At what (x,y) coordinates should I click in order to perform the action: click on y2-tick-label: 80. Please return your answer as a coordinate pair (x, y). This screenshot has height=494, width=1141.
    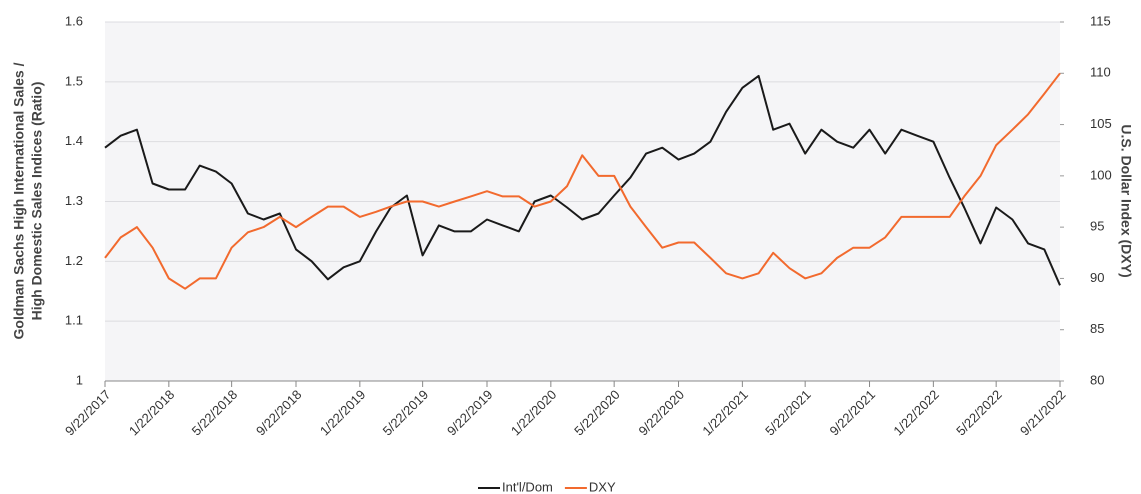
    Looking at the image, I should click on (1097, 379).